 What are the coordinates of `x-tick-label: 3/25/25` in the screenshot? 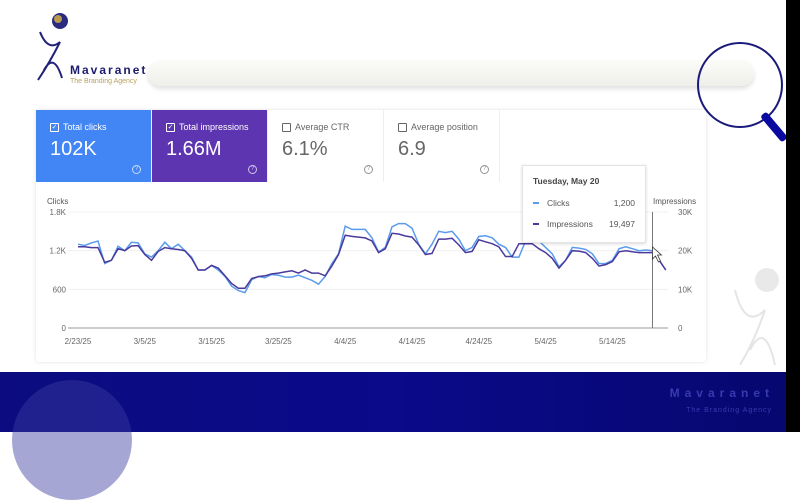 It's located at (278, 341).